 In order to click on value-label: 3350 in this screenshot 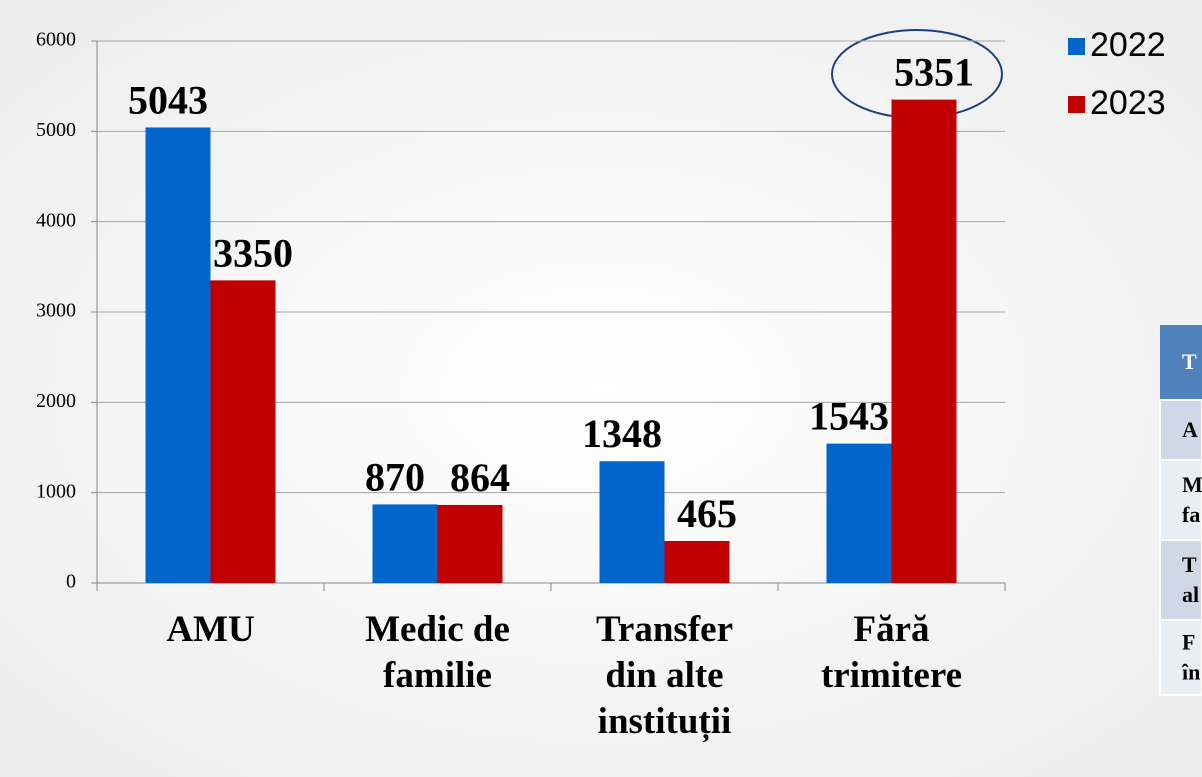, I will do `click(253, 252)`.